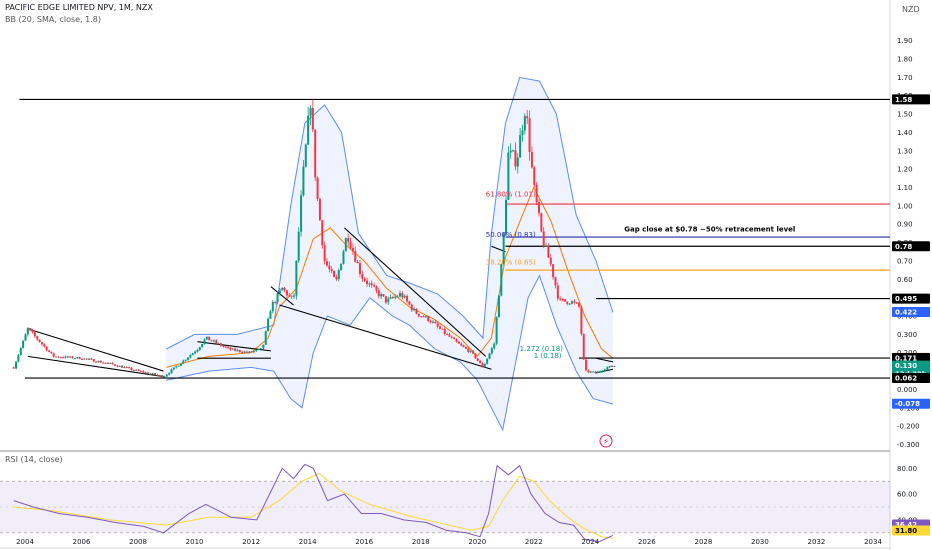 This screenshot has width=932, height=550. Describe the element at coordinates (195, 542) in the screenshot. I see `x-tick-label: 2010` at that location.